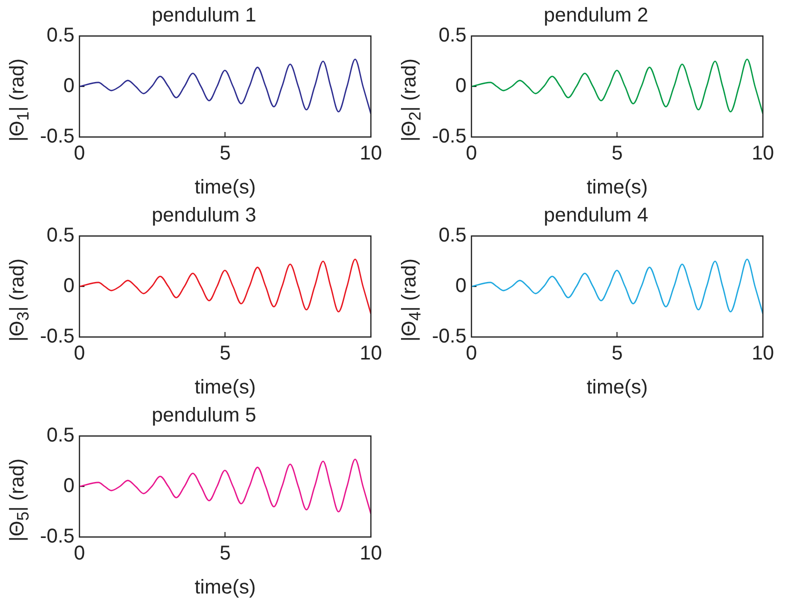  Describe the element at coordinates (596, 15) in the screenshot. I see `chart-title: pendulum 2` at that location.